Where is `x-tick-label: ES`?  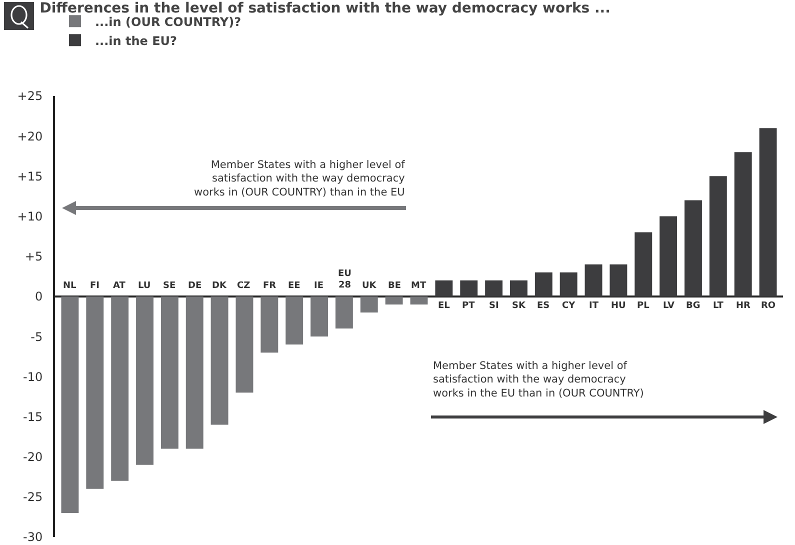
x-tick-label: ES is located at coordinates (543, 306).